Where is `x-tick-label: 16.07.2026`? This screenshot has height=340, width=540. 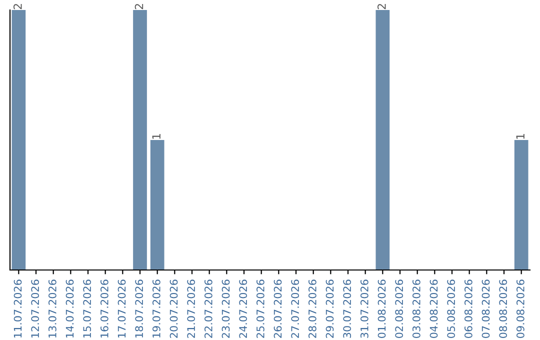 x-tick-label: 16.07.2026 is located at coordinates (104, 309).